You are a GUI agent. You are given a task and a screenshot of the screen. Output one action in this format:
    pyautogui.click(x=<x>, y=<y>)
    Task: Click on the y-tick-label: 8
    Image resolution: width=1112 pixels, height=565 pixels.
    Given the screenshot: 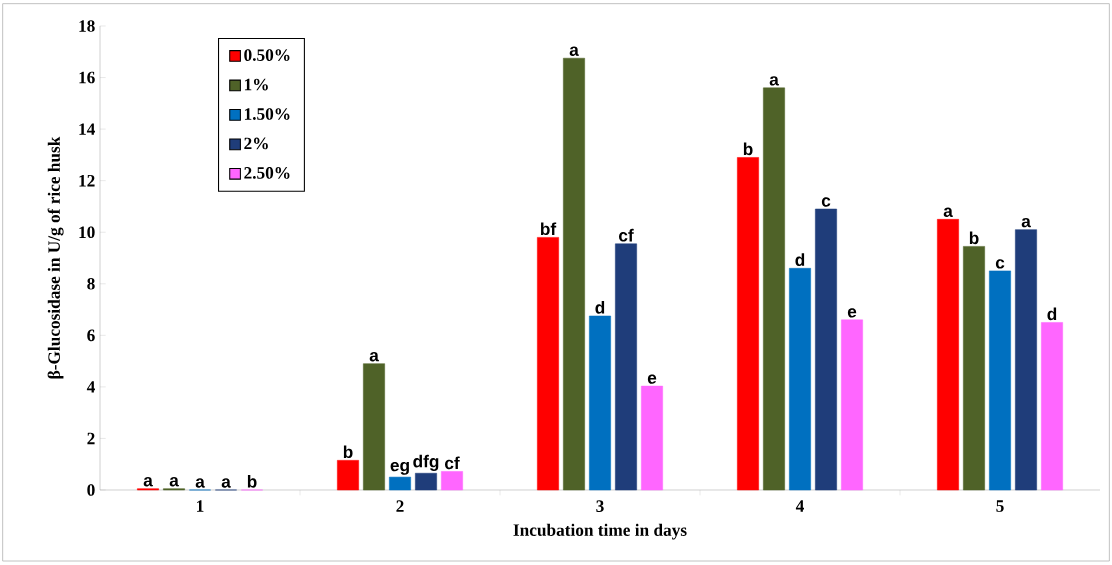 What is the action you would take?
    pyautogui.click(x=91, y=283)
    